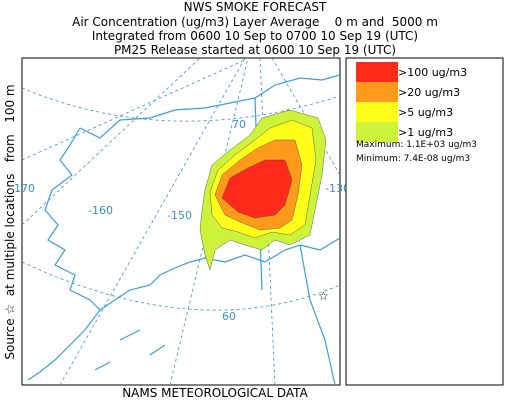 The image size is (509, 401). Describe the element at coordinates (239, 124) in the screenshot. I see `grid-label: 70` at that location.